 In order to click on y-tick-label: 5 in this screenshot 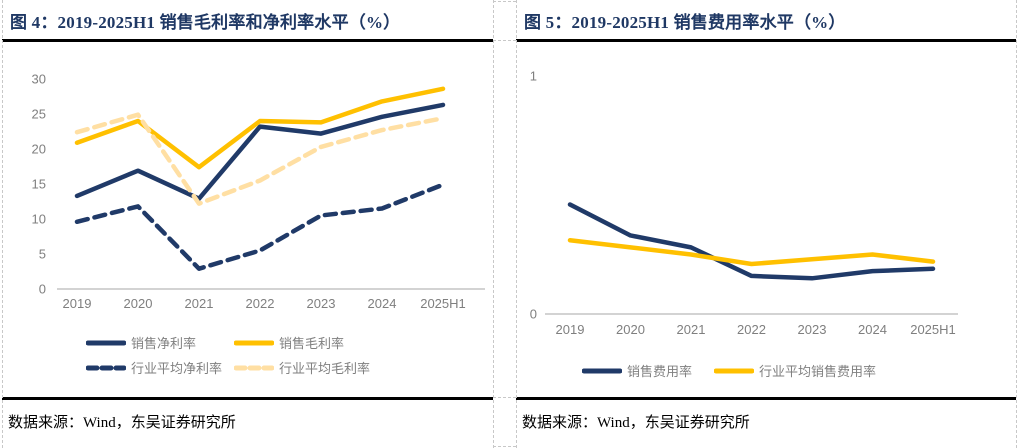, I will do `click(42, 254)`.